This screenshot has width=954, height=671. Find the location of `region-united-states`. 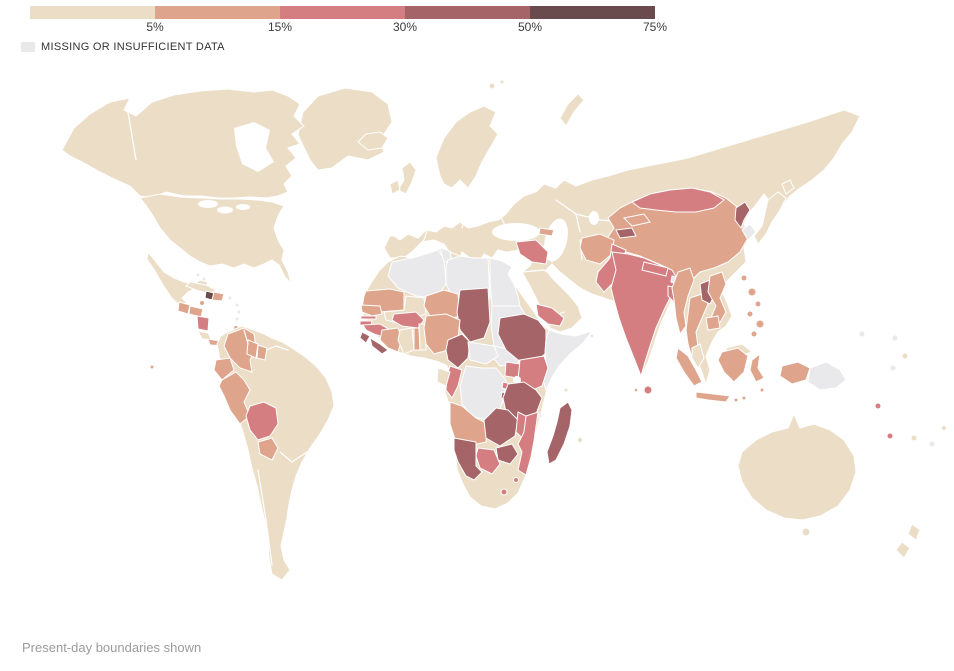

region-united-states is located at coordinates (215, 239).